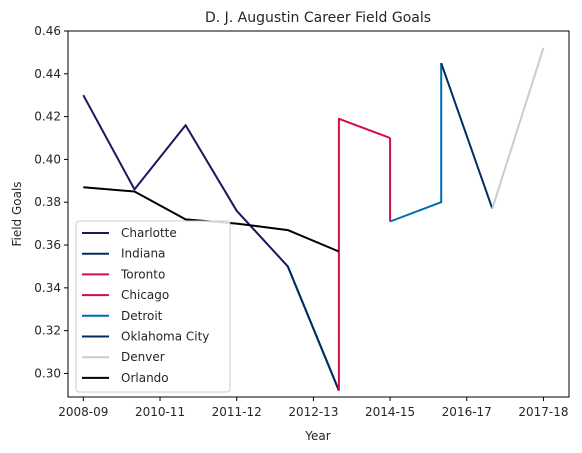 This screenshot has width=582, height=453. Describe the element at coordinates (47, 31) in the screenshot. I see `y-tick-label: 0.46` at that location.